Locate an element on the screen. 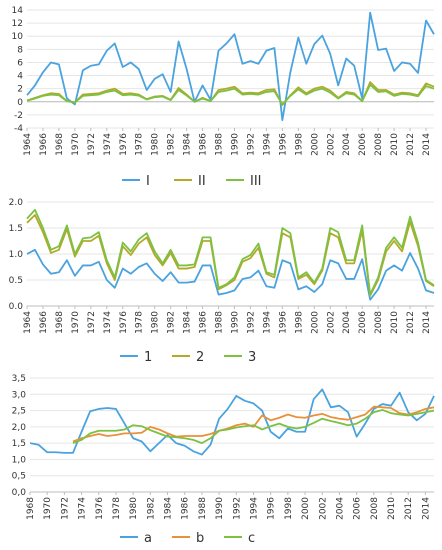 The width and height of the screenshot is (442, 550). y-tick-label: 0,5 is located at coordinates (19, 477).